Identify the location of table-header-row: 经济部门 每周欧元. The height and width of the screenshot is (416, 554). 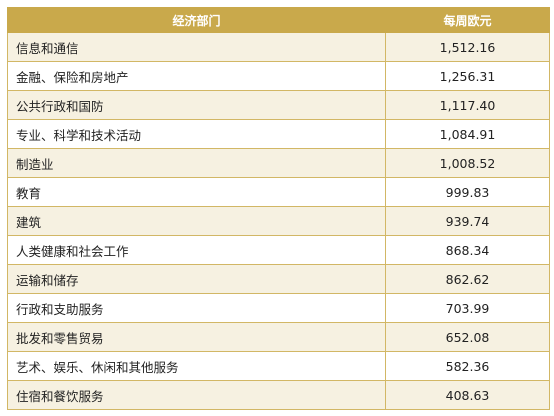
(278, 20).